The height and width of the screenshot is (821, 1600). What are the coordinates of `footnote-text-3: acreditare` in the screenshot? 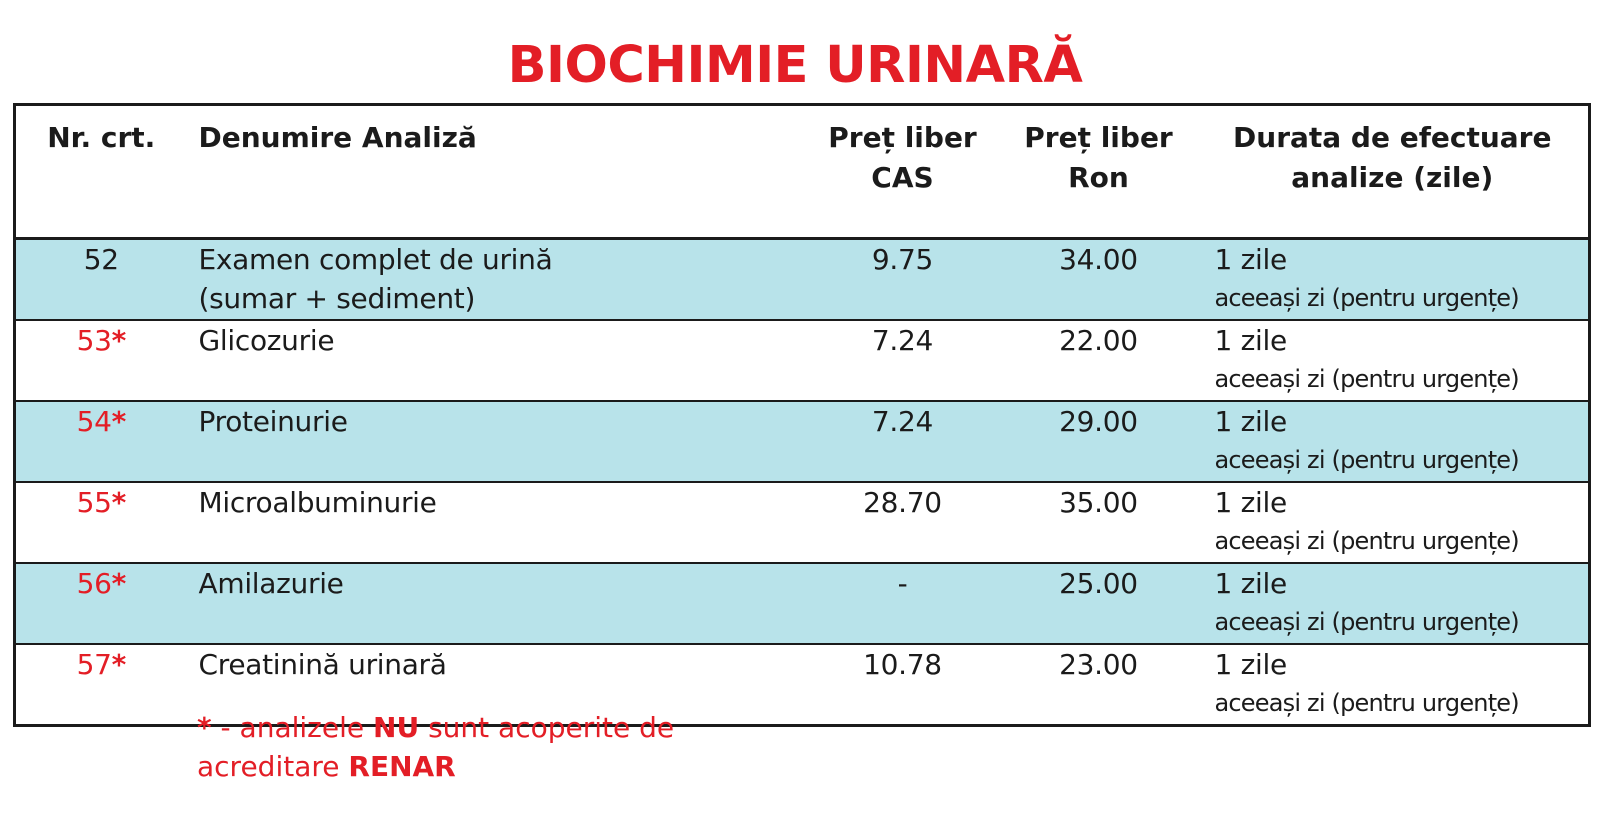 It's located at (273, 766).